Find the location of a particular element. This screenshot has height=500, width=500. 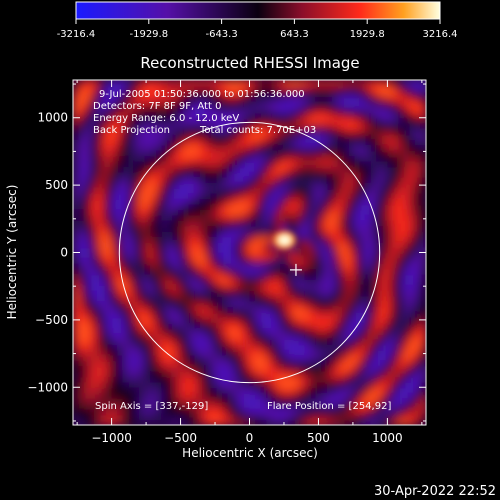

colorbar-tick-label: -643.3 is located at coordinates (221, 34).